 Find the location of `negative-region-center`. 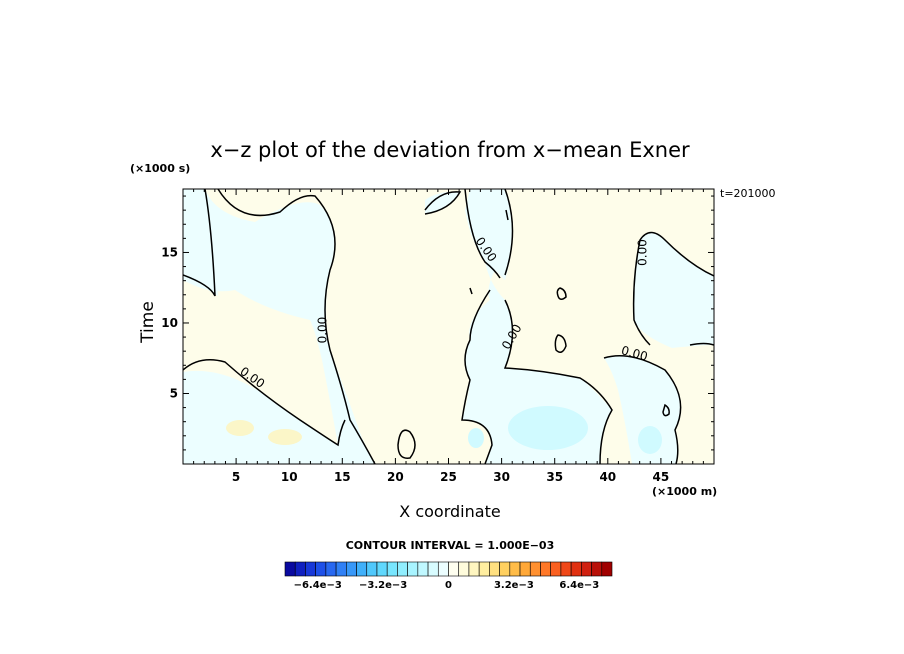

negative-region-center is located at coordinates (537, 326).